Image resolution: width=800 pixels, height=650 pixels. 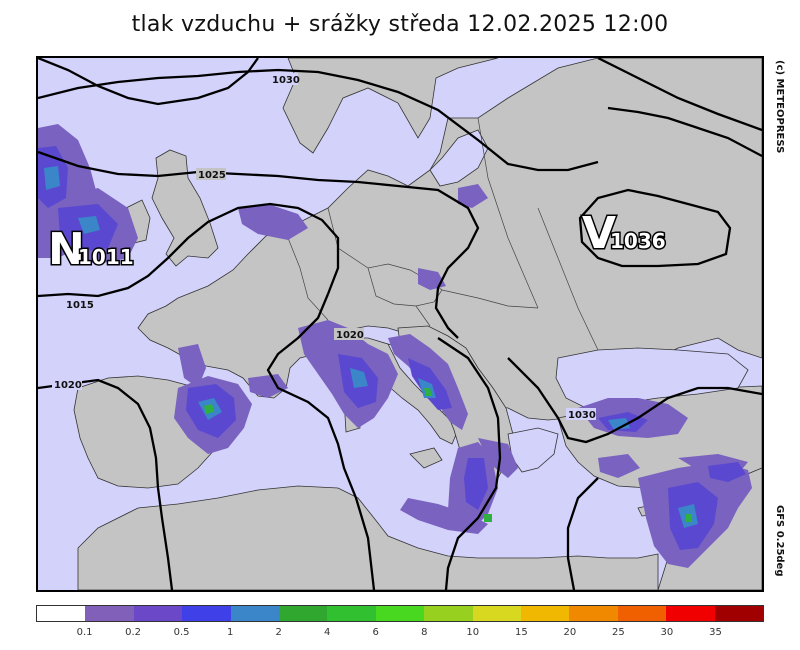 I want to click on isobar-1030-north, so click(x=318, y=120).